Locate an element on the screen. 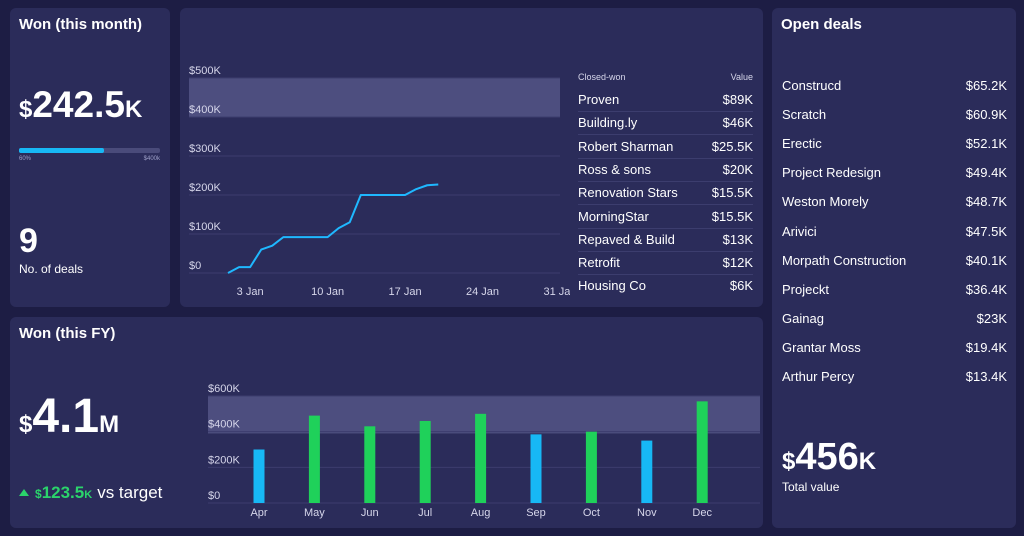 This screenshot has width=1024, height=536. up-arrow-icon is located at coordinates (24, 492).